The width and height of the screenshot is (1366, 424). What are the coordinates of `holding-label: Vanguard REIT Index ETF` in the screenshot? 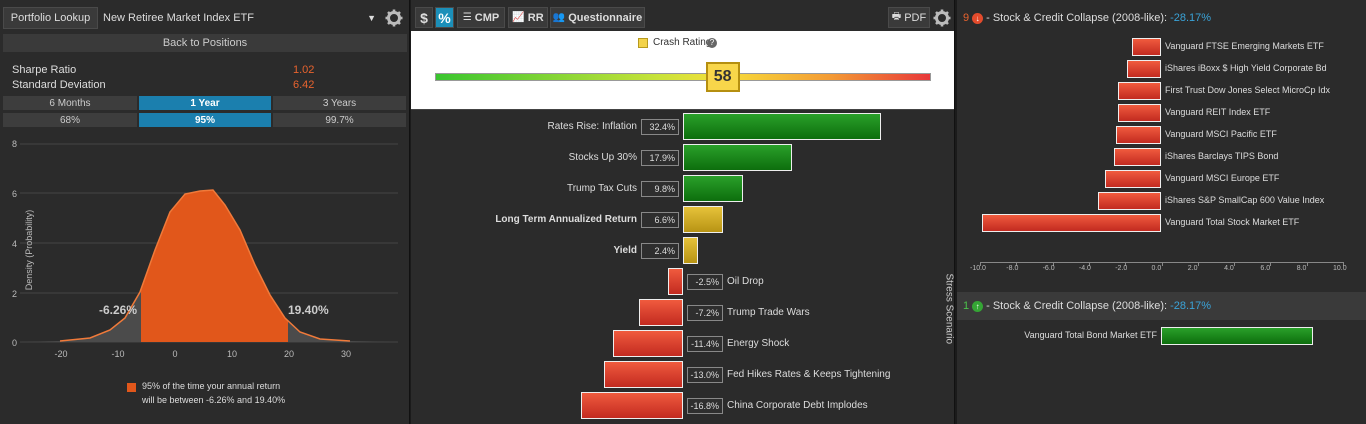 It's located at (1218, 112).